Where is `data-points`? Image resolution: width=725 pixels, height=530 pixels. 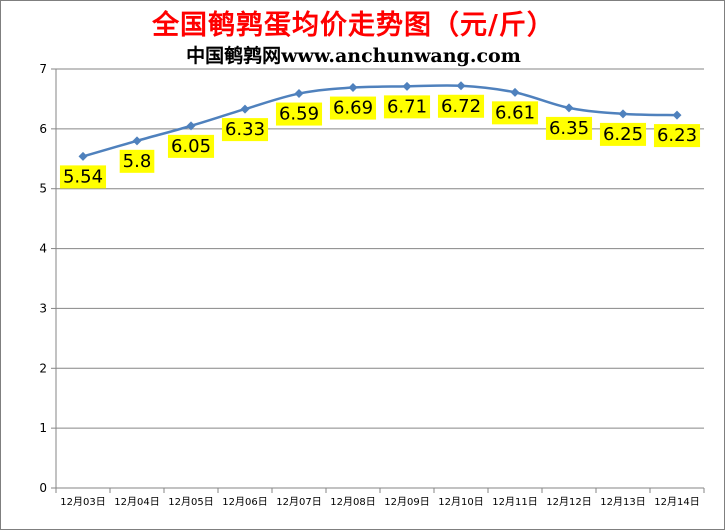
data-points is located at coordinates (380, 121).